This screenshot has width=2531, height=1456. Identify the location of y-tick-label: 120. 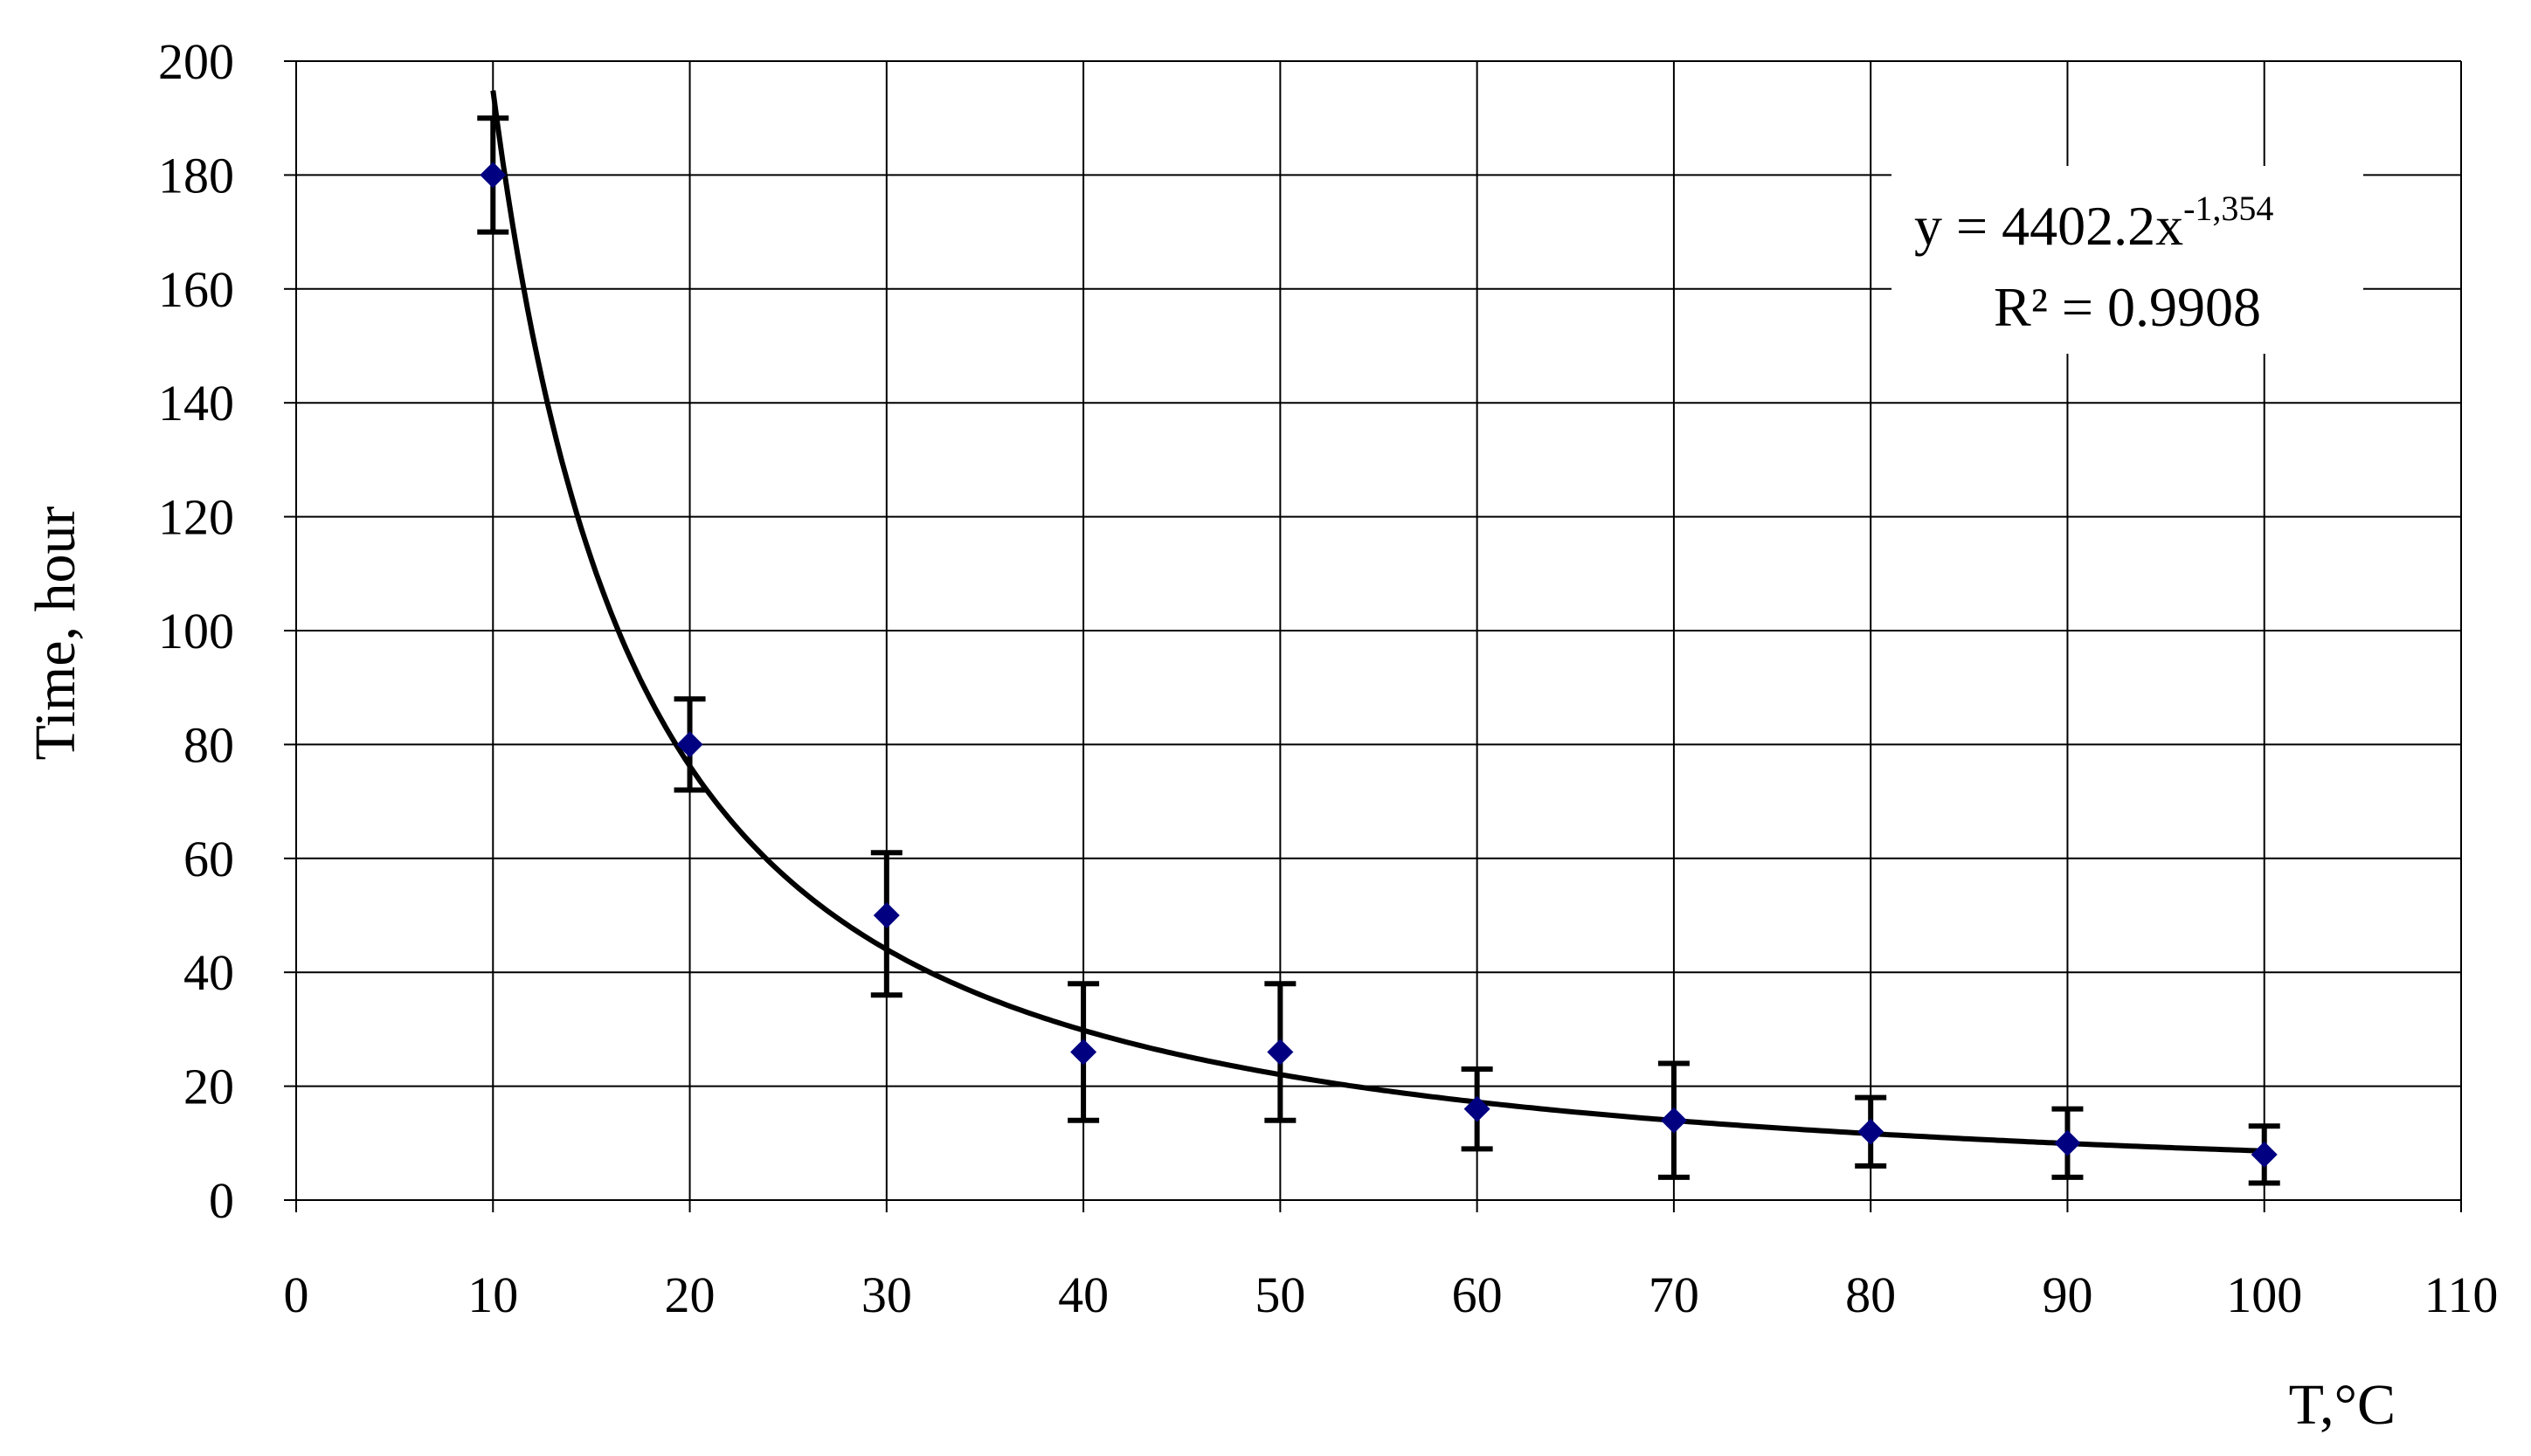
(196, 517).